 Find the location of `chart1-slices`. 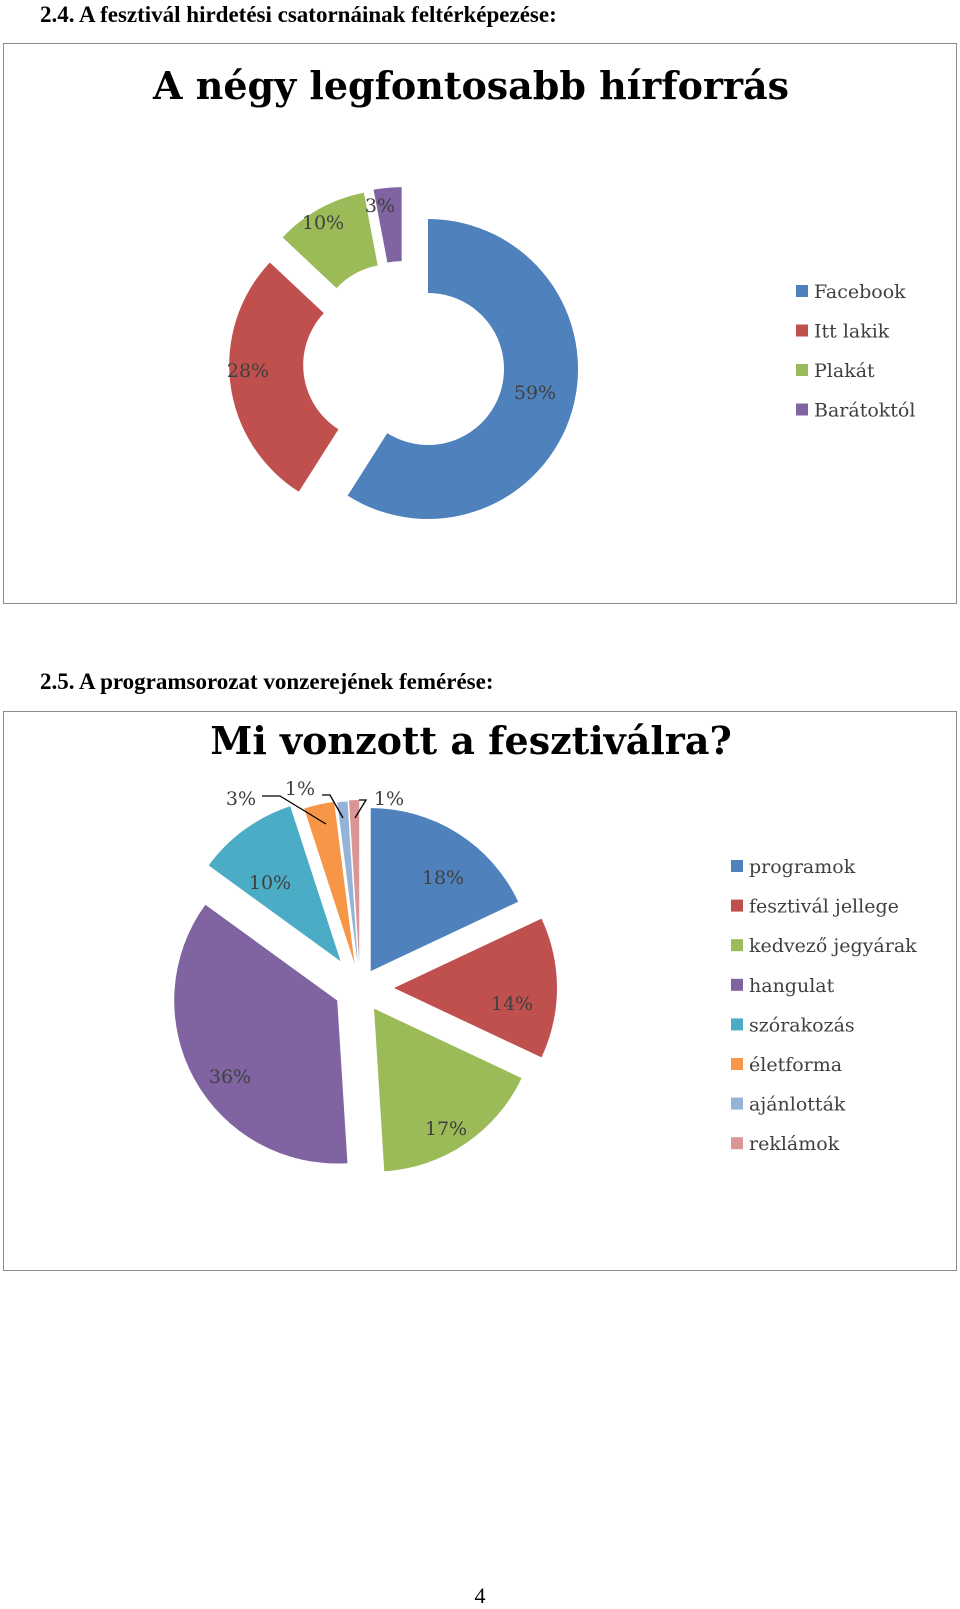

chart1-slices is located at coordinates (404, 353).